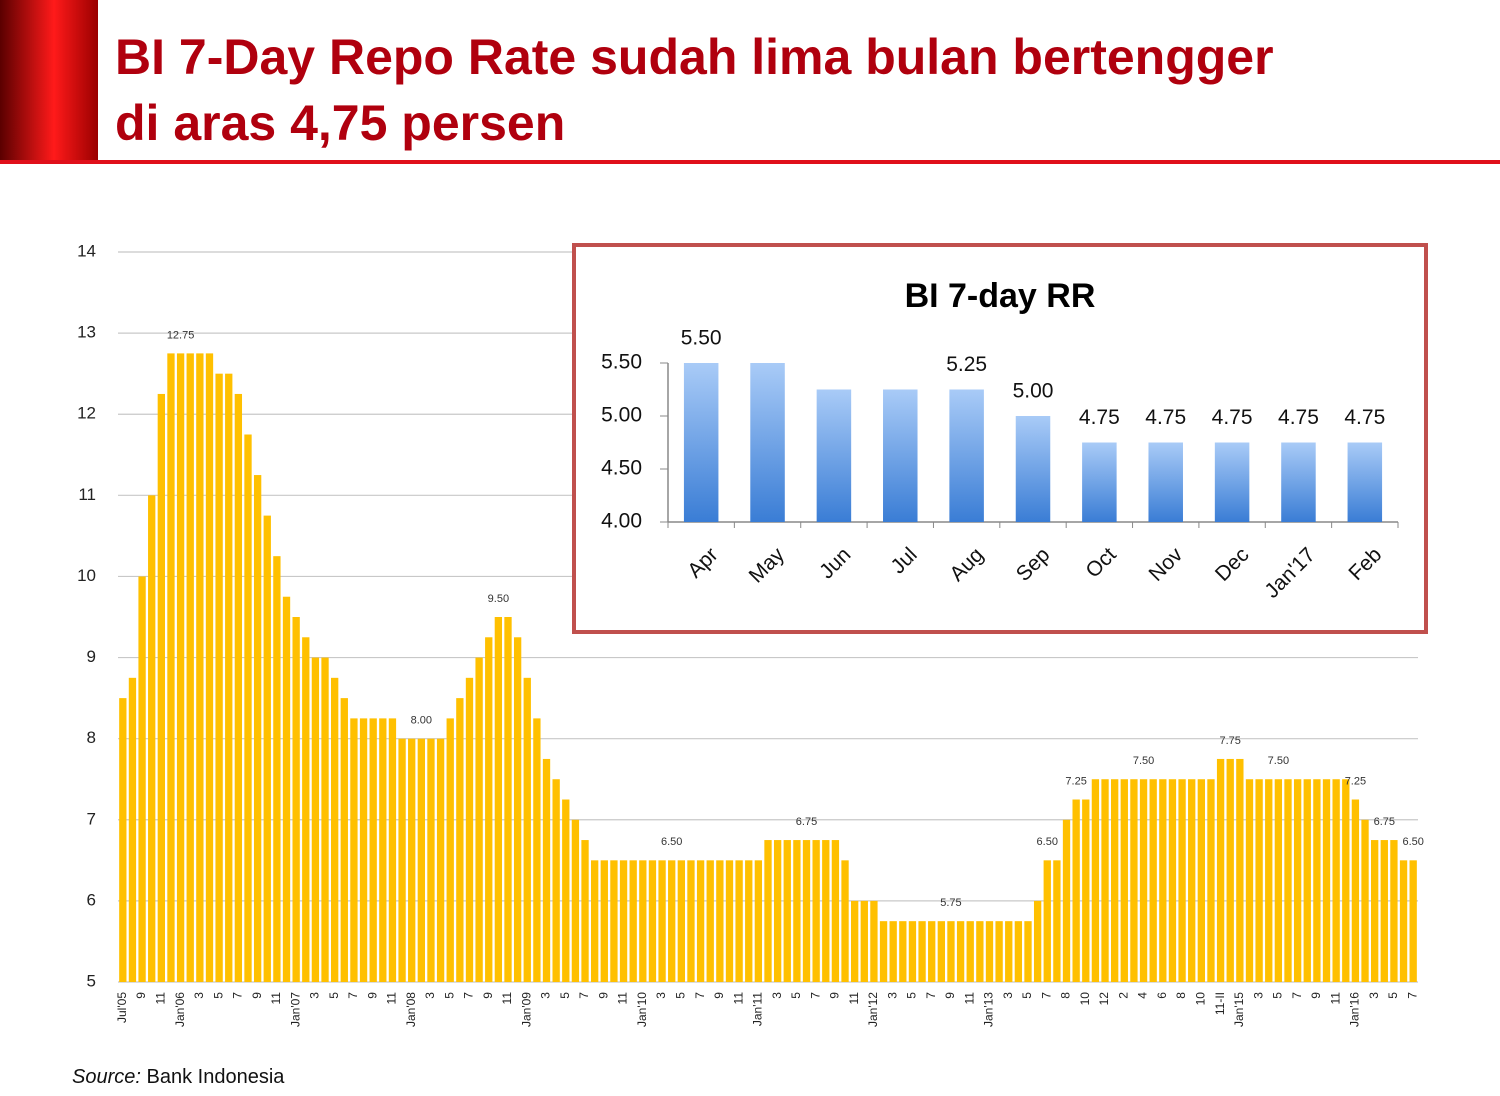  I want to click on value-label: 6.50, so click(1047, 842).